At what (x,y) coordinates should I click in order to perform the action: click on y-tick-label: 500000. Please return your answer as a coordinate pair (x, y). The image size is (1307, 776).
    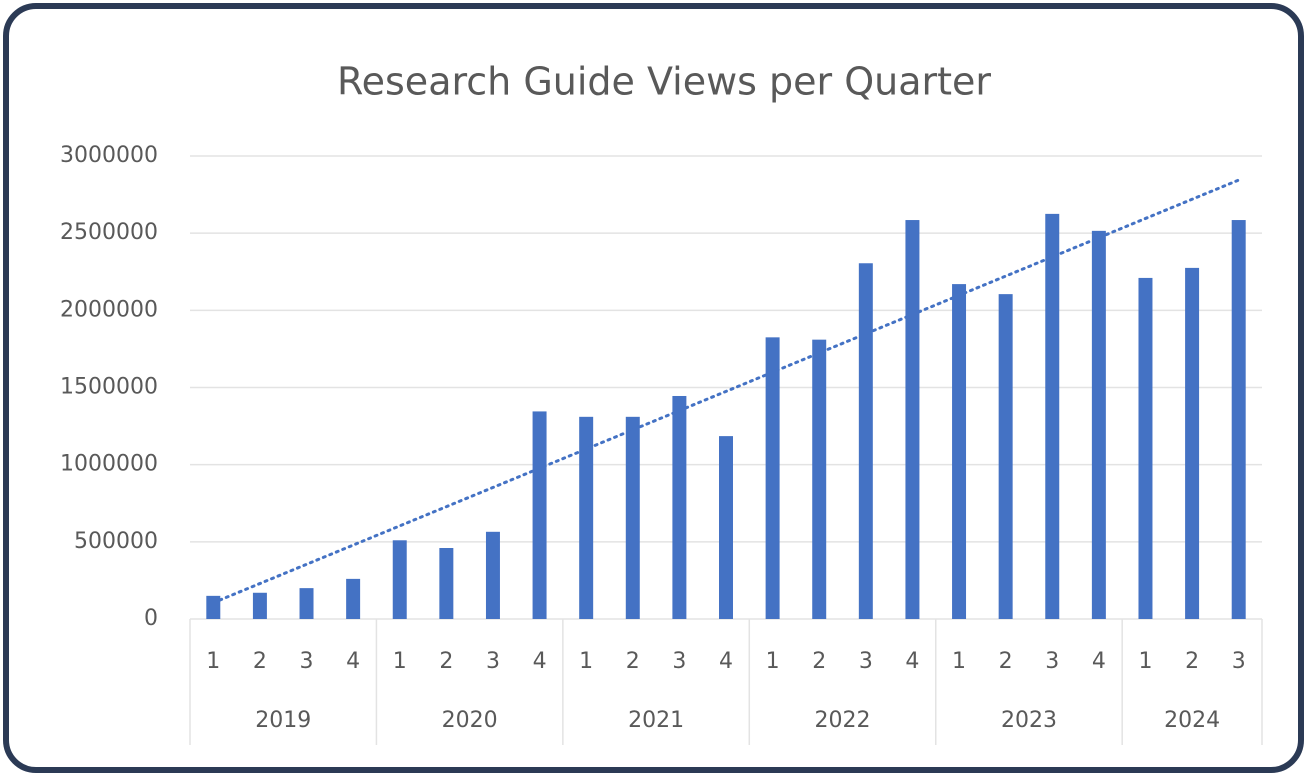
    Looking at the image, I should click on (116, 541).